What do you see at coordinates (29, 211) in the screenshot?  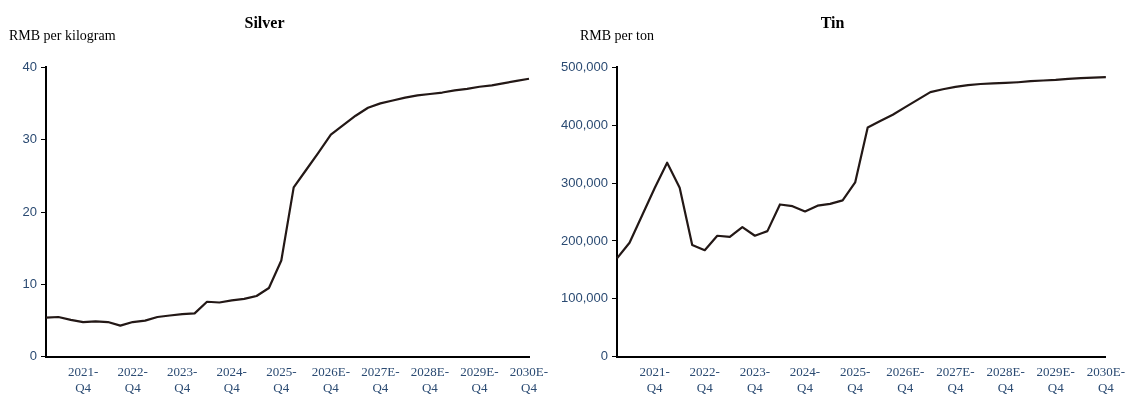 I see `y-tick-label: 20` at bounding box center [29, 211].